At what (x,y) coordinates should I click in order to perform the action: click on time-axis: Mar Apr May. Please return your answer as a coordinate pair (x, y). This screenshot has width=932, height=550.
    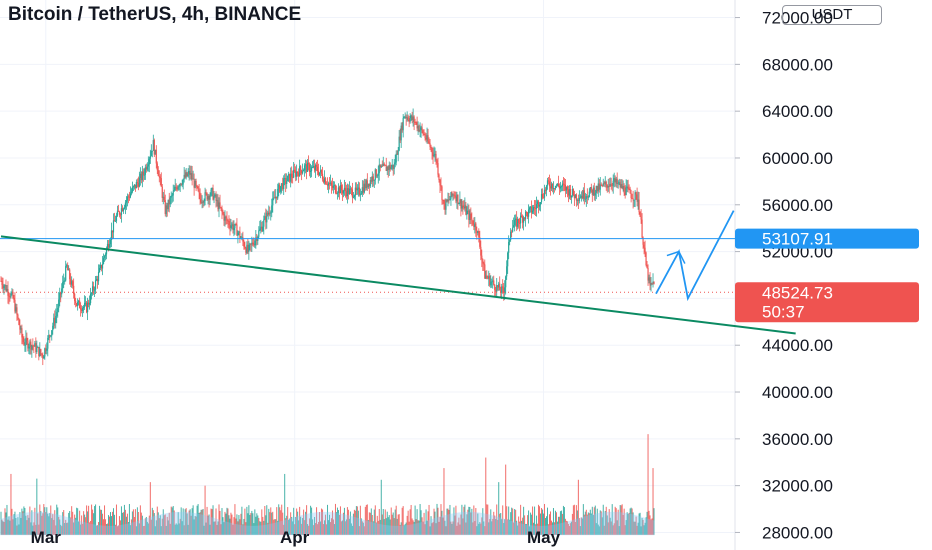
    Looking at the image, I should click on (296, 537).